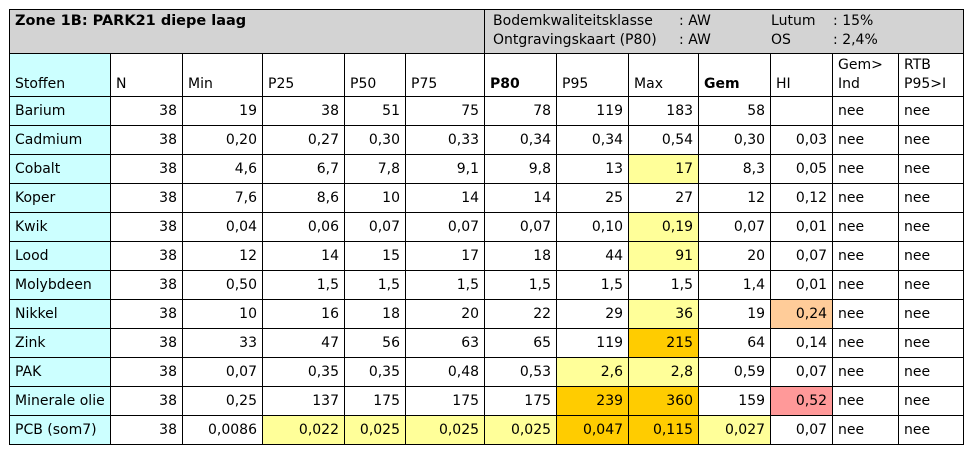 The width and height of the screenshot is (965, 451). Describe the element at coordinates (222, 343) in the screenshot. I see `cell-min: 33` at that location.